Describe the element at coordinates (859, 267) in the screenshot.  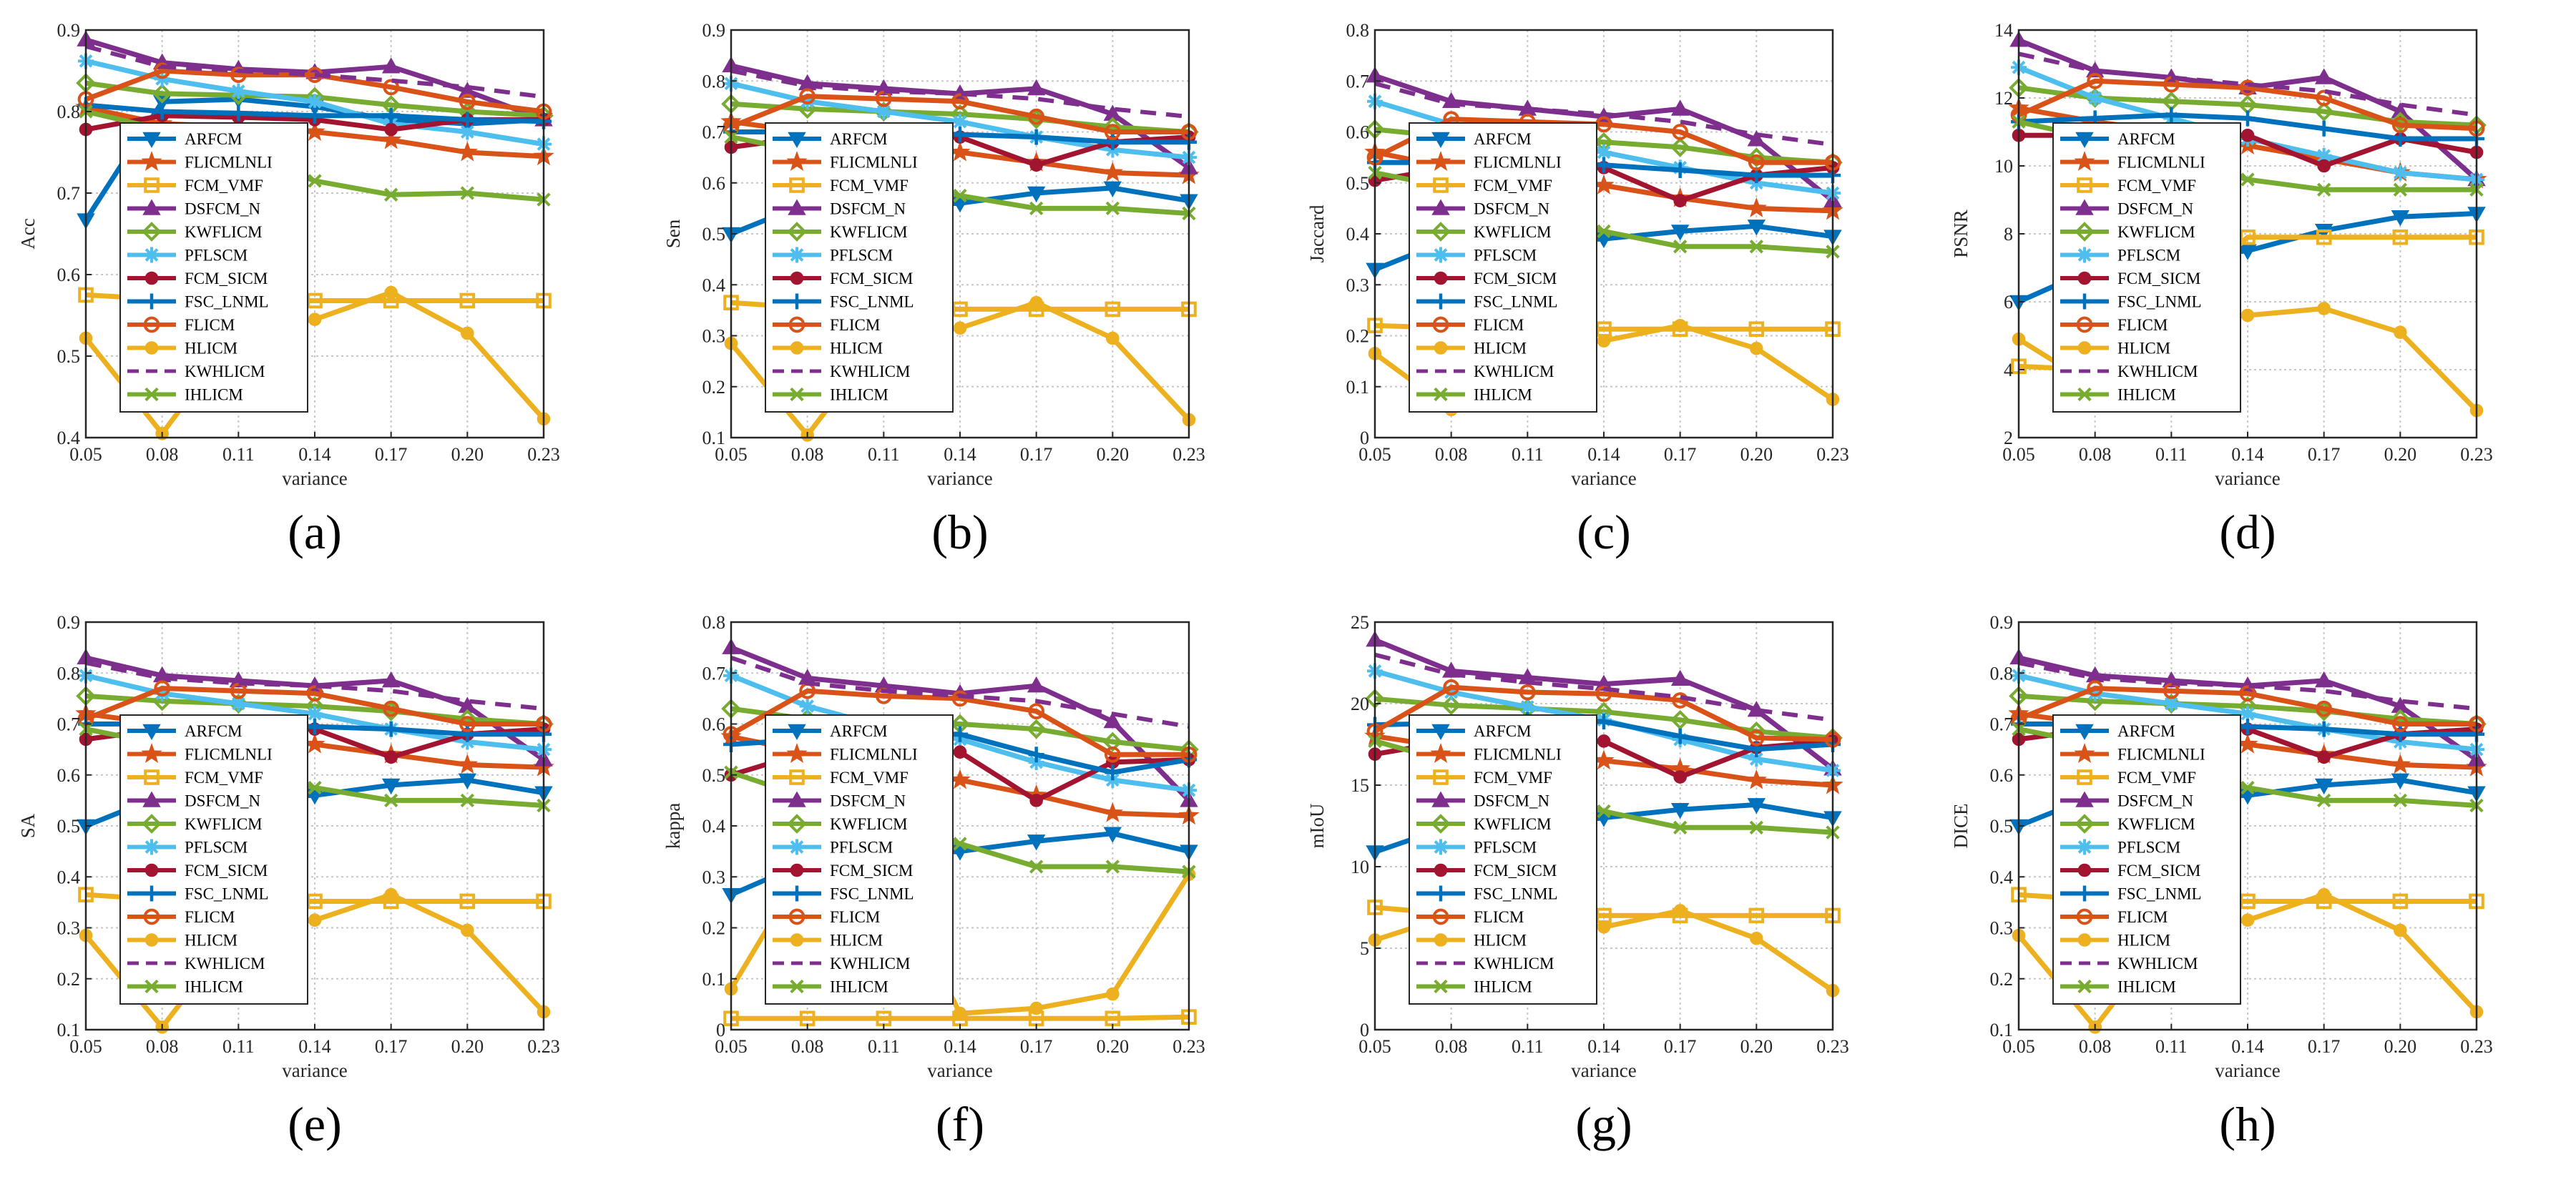
I see `legend-box` at that location.